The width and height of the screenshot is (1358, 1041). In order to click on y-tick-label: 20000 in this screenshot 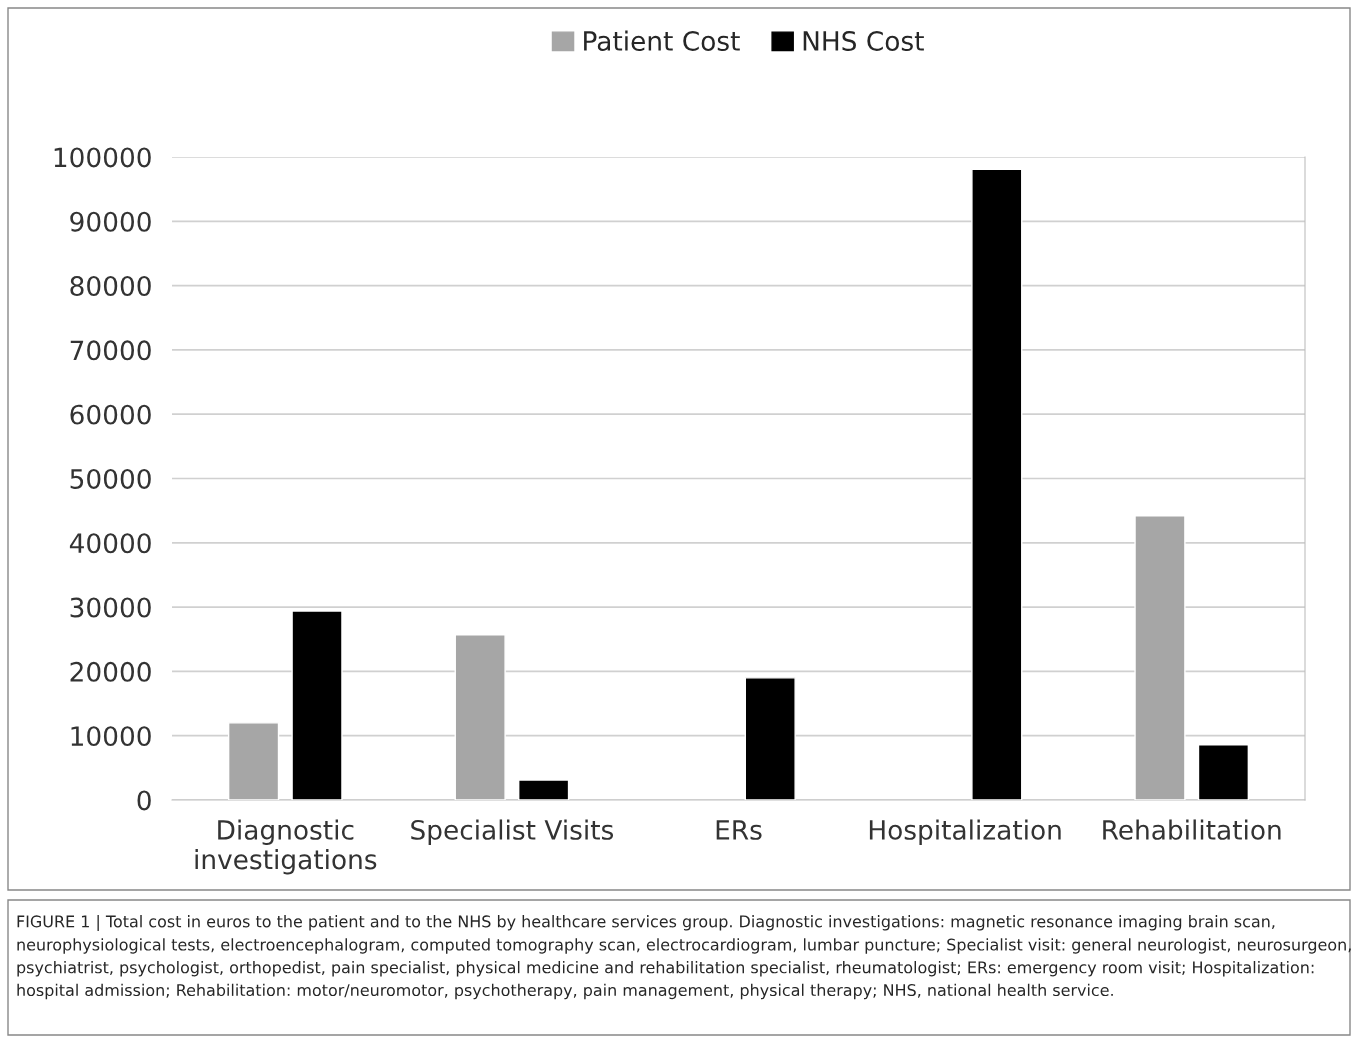, I will do `click(110, 671)`.